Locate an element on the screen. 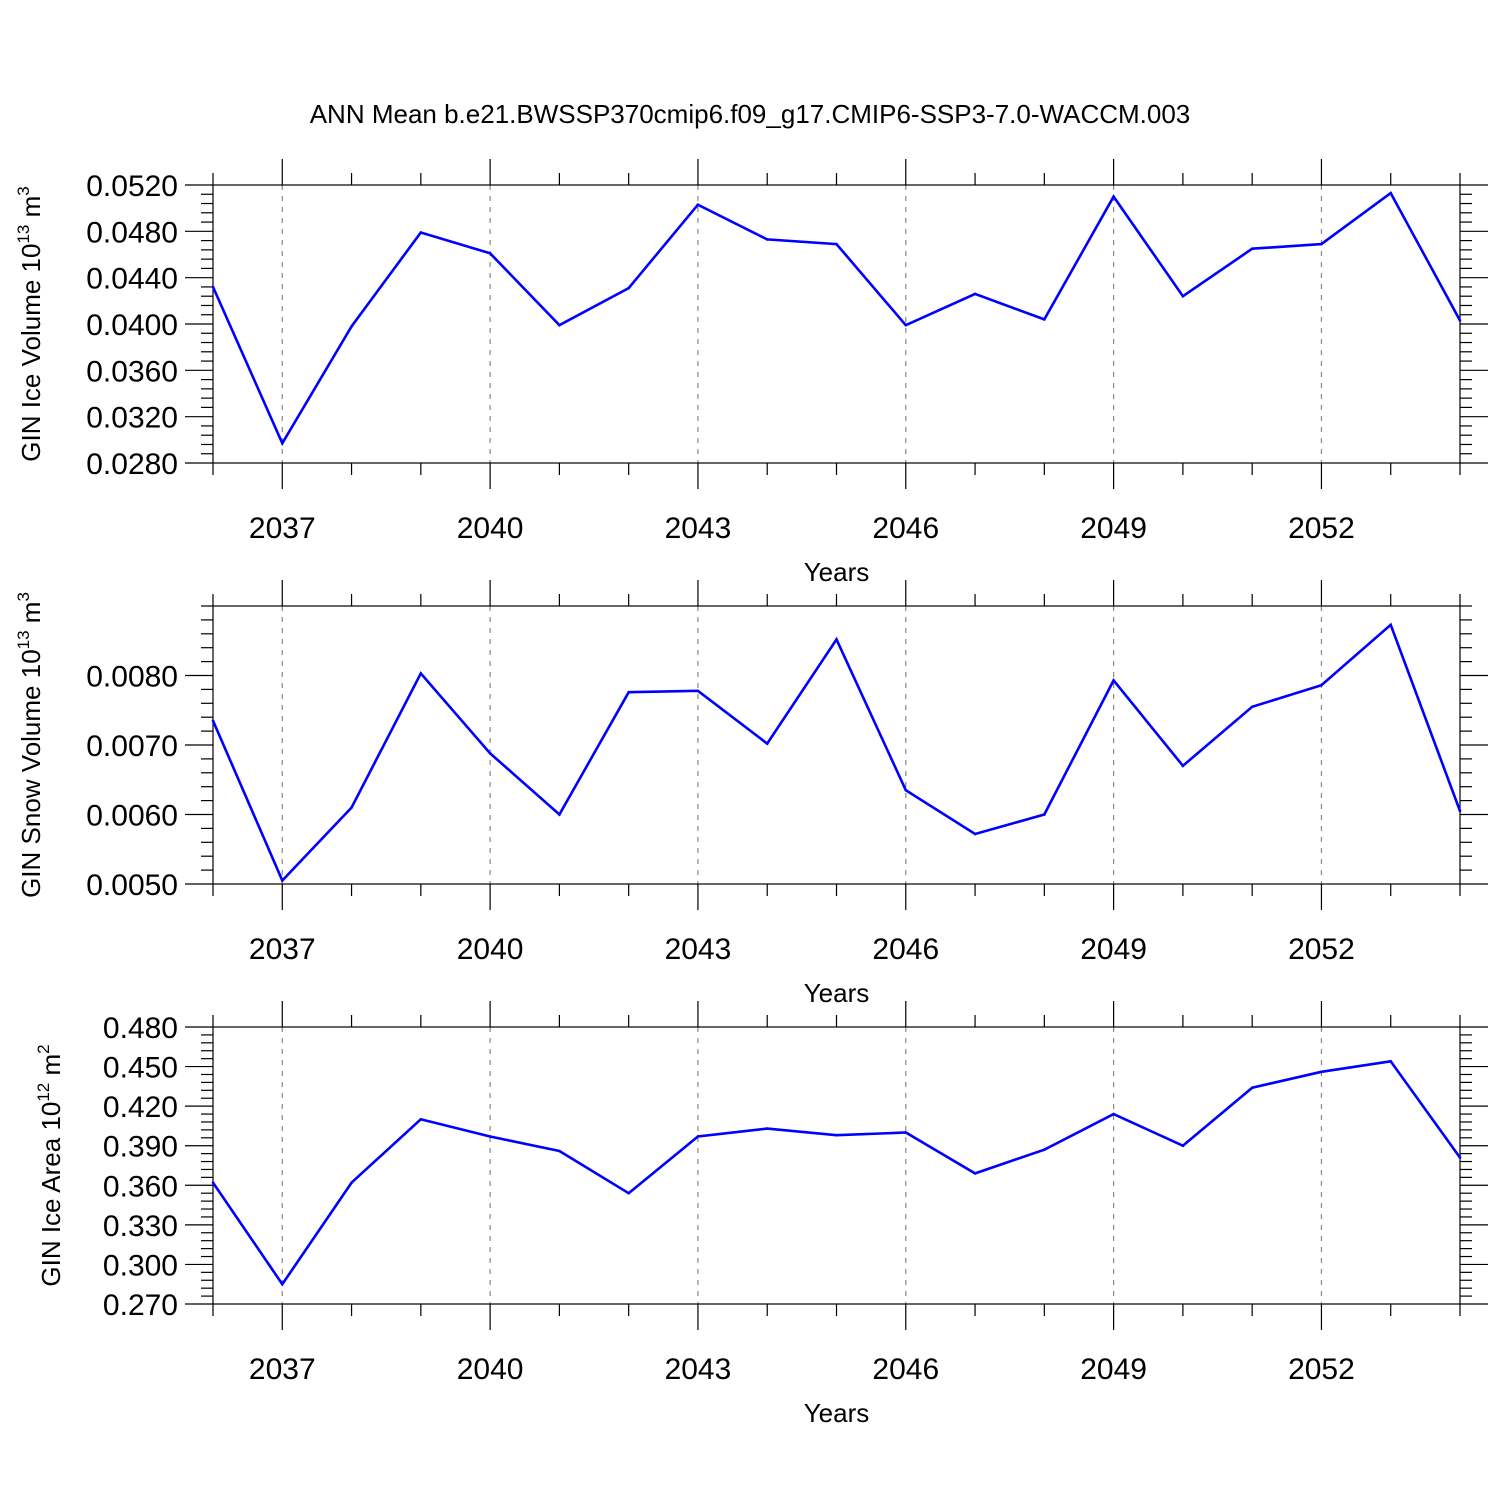 The width and height of the screenshot is (1500, 1500). y-axis-label: GIN Ice Volume 1013 m3 is located at coordinates (30, 324).